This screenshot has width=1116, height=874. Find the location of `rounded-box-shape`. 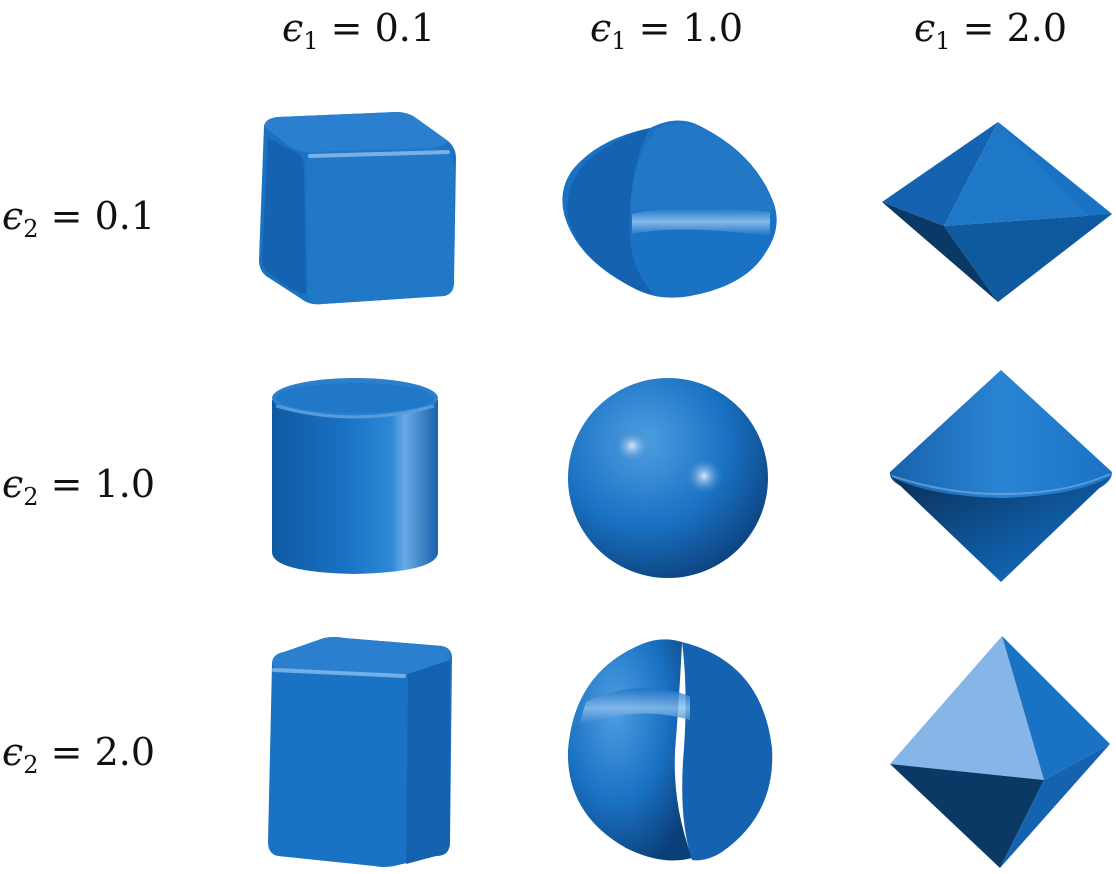

rounded-box-shape is located at coordinates (360, 752).